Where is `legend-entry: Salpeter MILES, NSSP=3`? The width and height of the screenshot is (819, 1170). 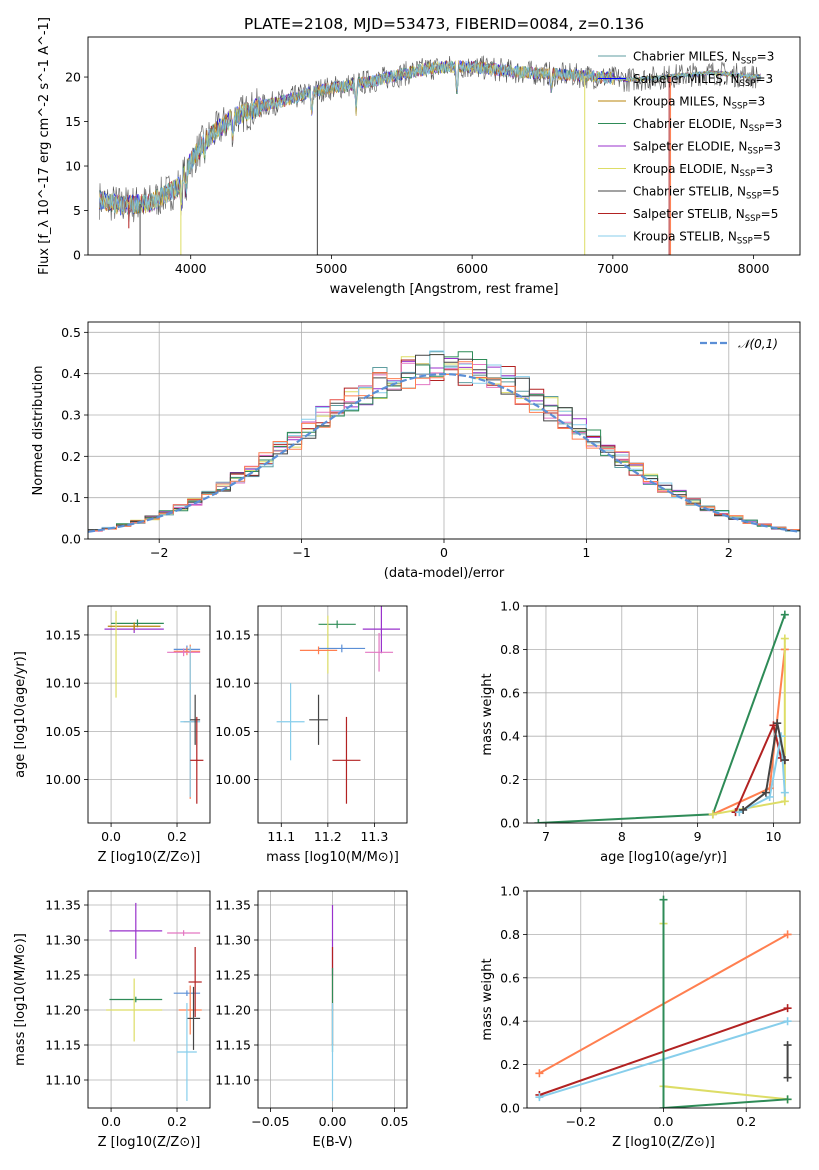
legend-entry: Salpeter MILES, NSSP=3 is located at coordinates (703, 80).